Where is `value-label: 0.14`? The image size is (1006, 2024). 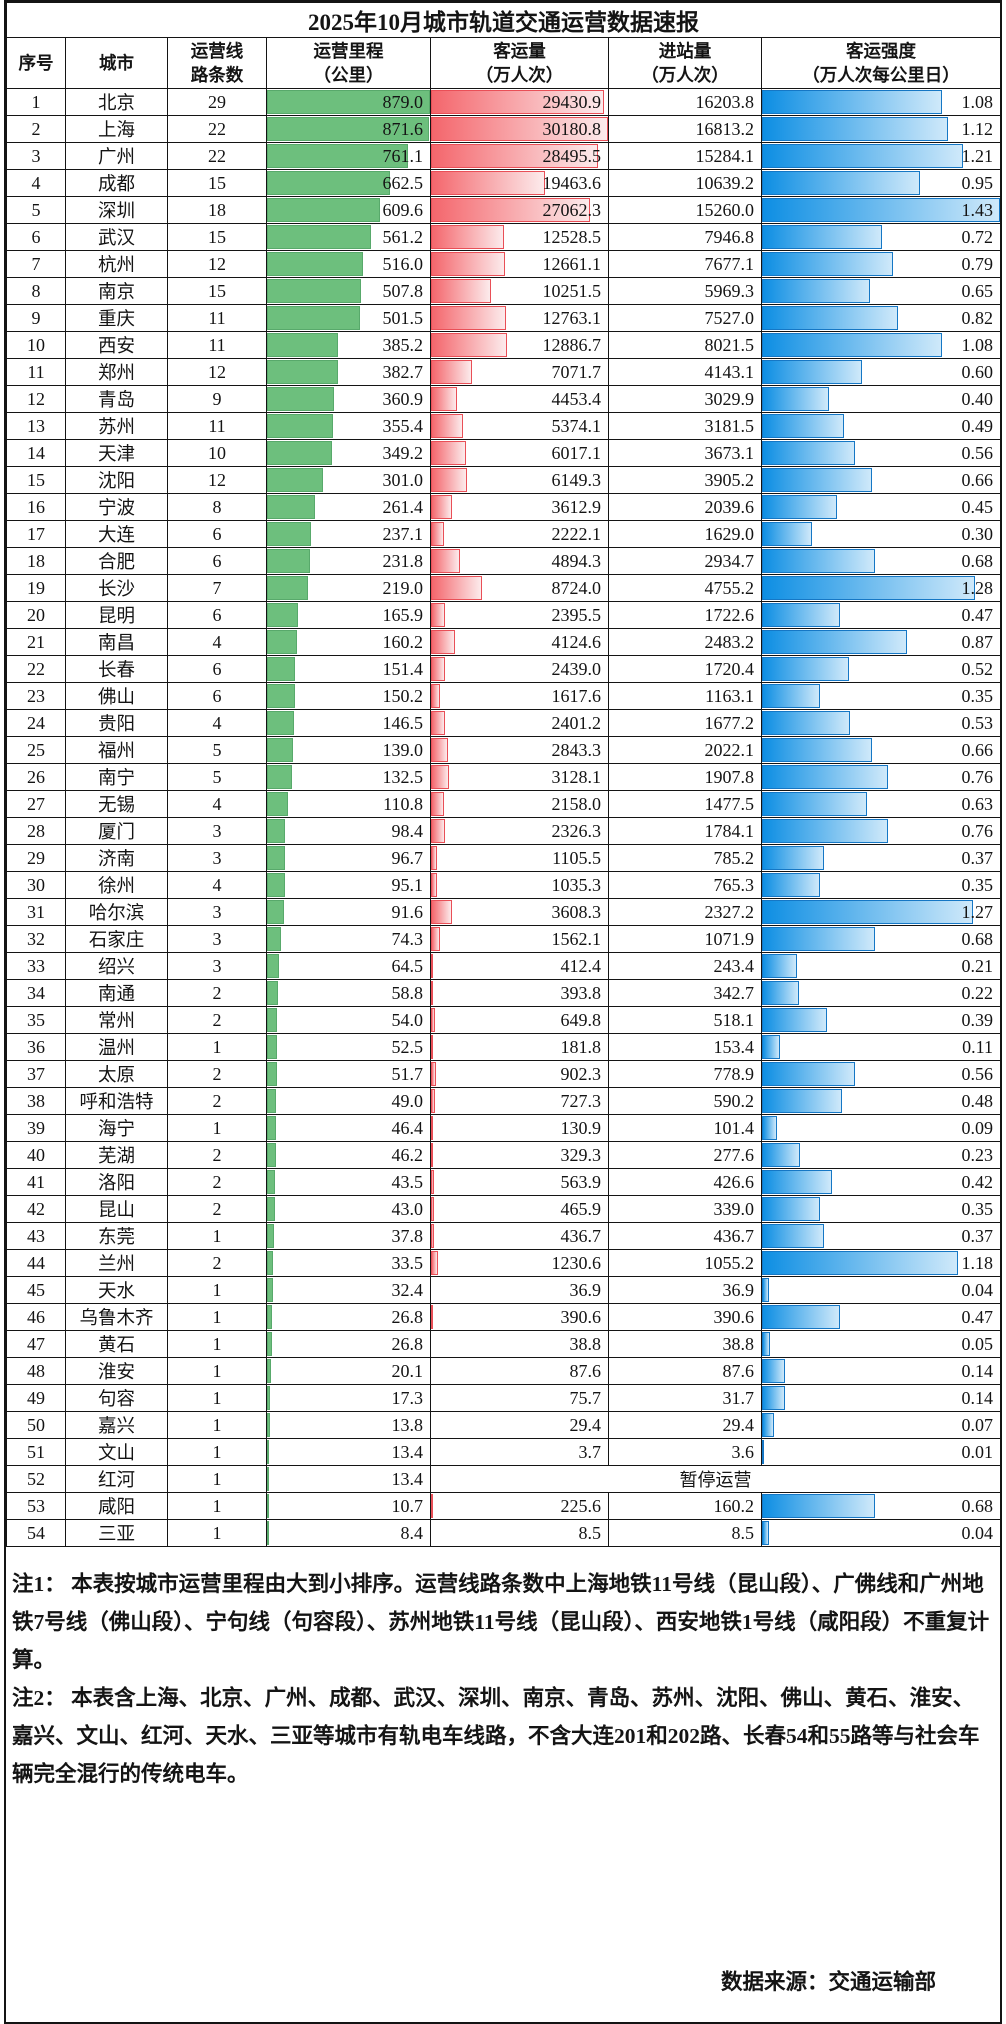
value-label: 0.14 is located at coordinates (977, 1370).